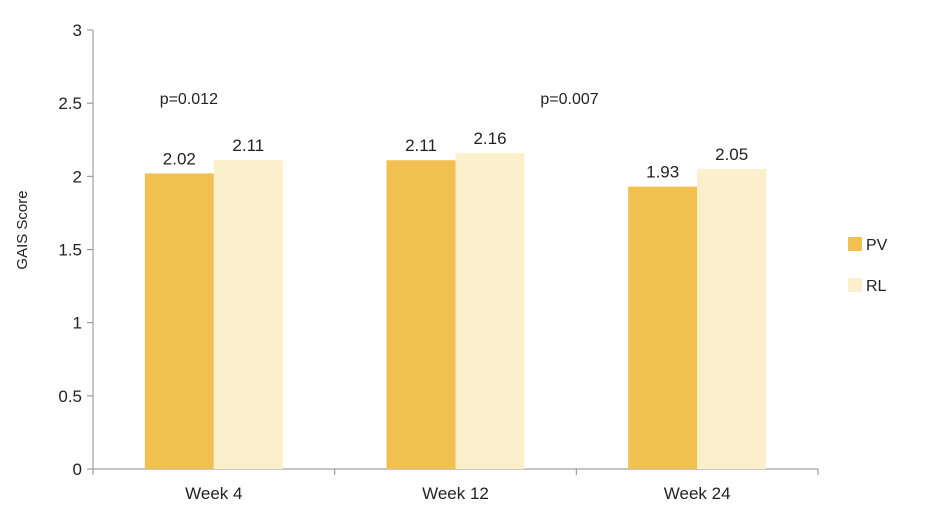 This screenshot has height=518, width=942. I want to click on legend-label-rl: RL, so click(876, 286).